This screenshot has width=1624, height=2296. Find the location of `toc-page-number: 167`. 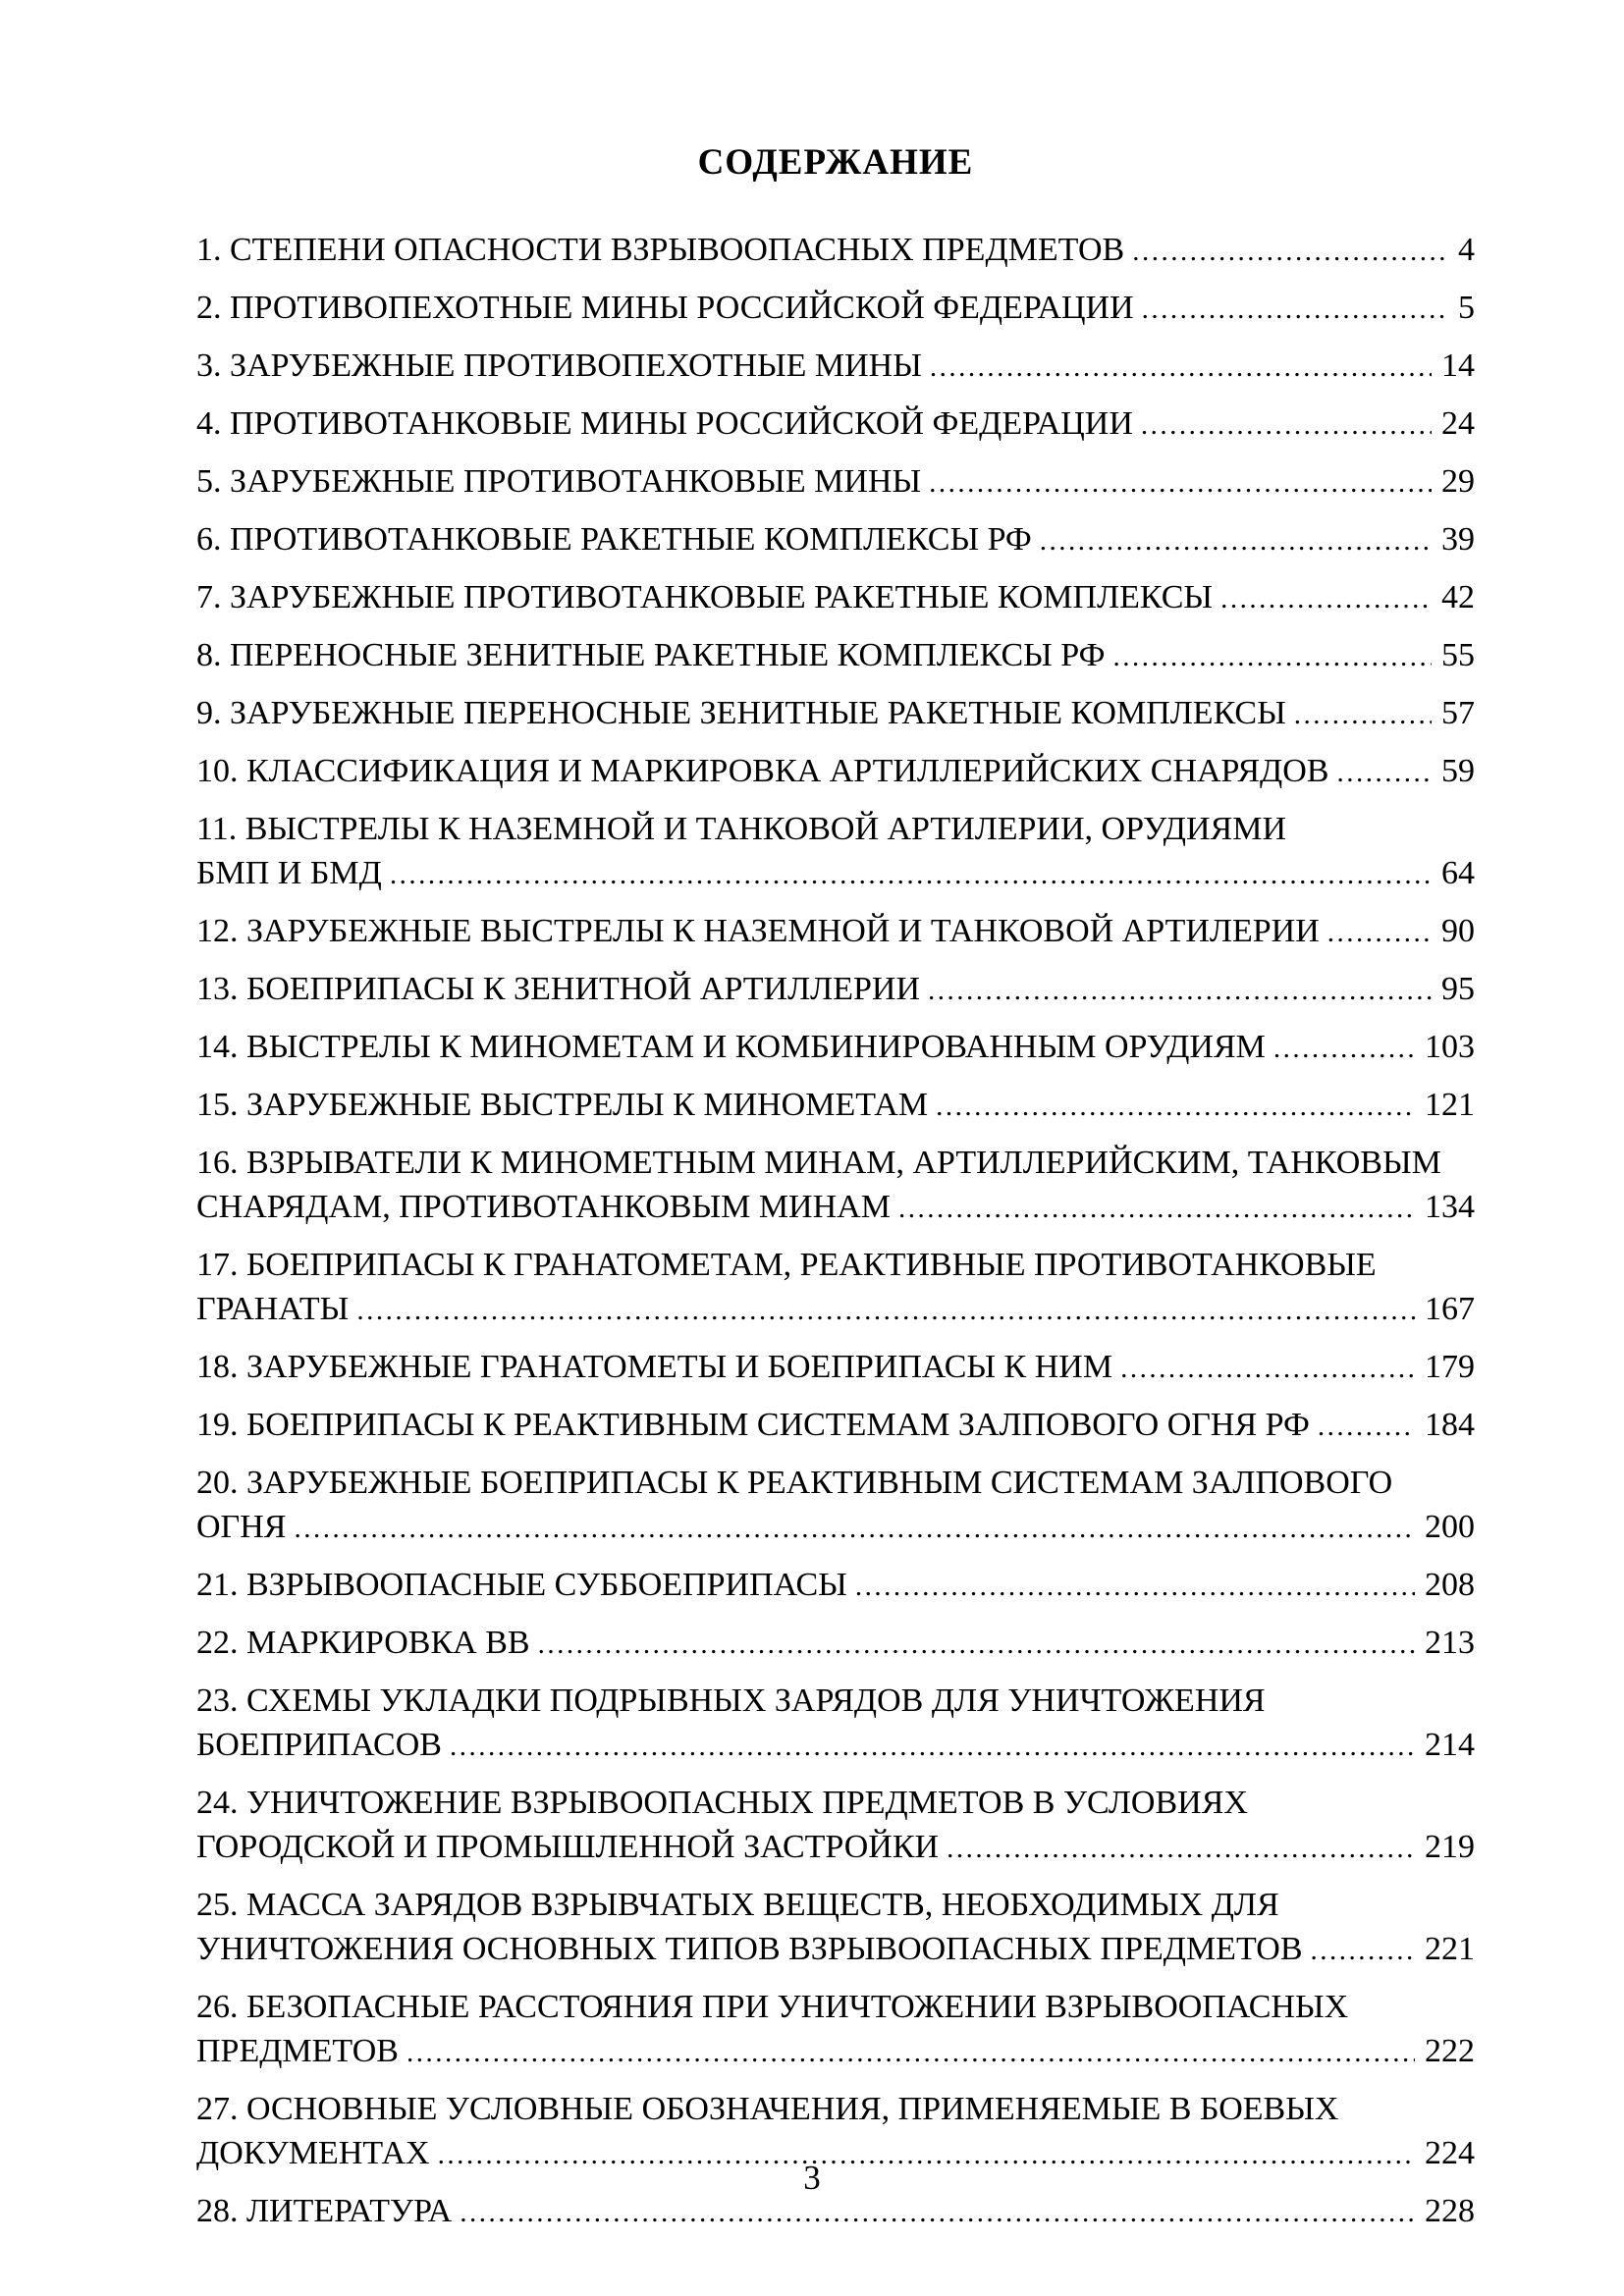

toc-page-number: 167 is located at coordinates (1450, 1309).